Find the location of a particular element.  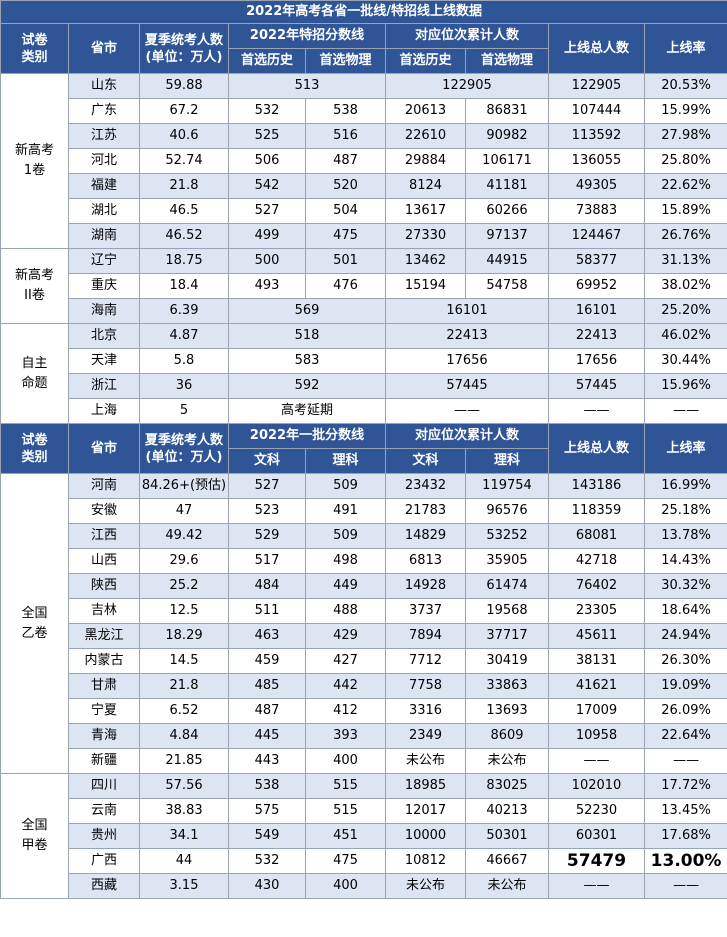

cell-province: 青海 is located at coordinates (104, 736).